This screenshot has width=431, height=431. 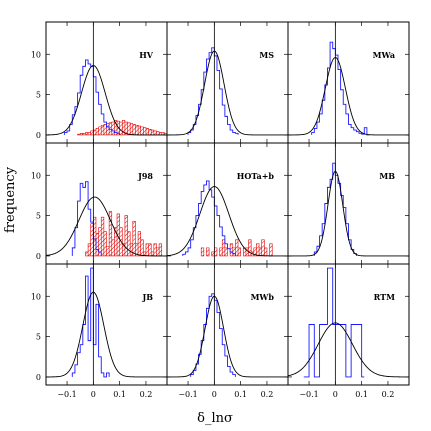 I want to click on panel-mwa: MWa, so click(x=348, y=82).